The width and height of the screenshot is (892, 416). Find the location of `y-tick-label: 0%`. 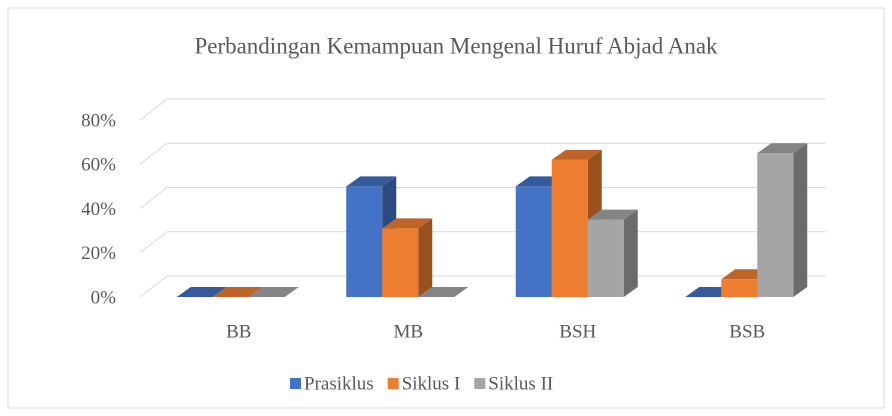

y-tick-label: 0% is located at coordinates (104, 297).